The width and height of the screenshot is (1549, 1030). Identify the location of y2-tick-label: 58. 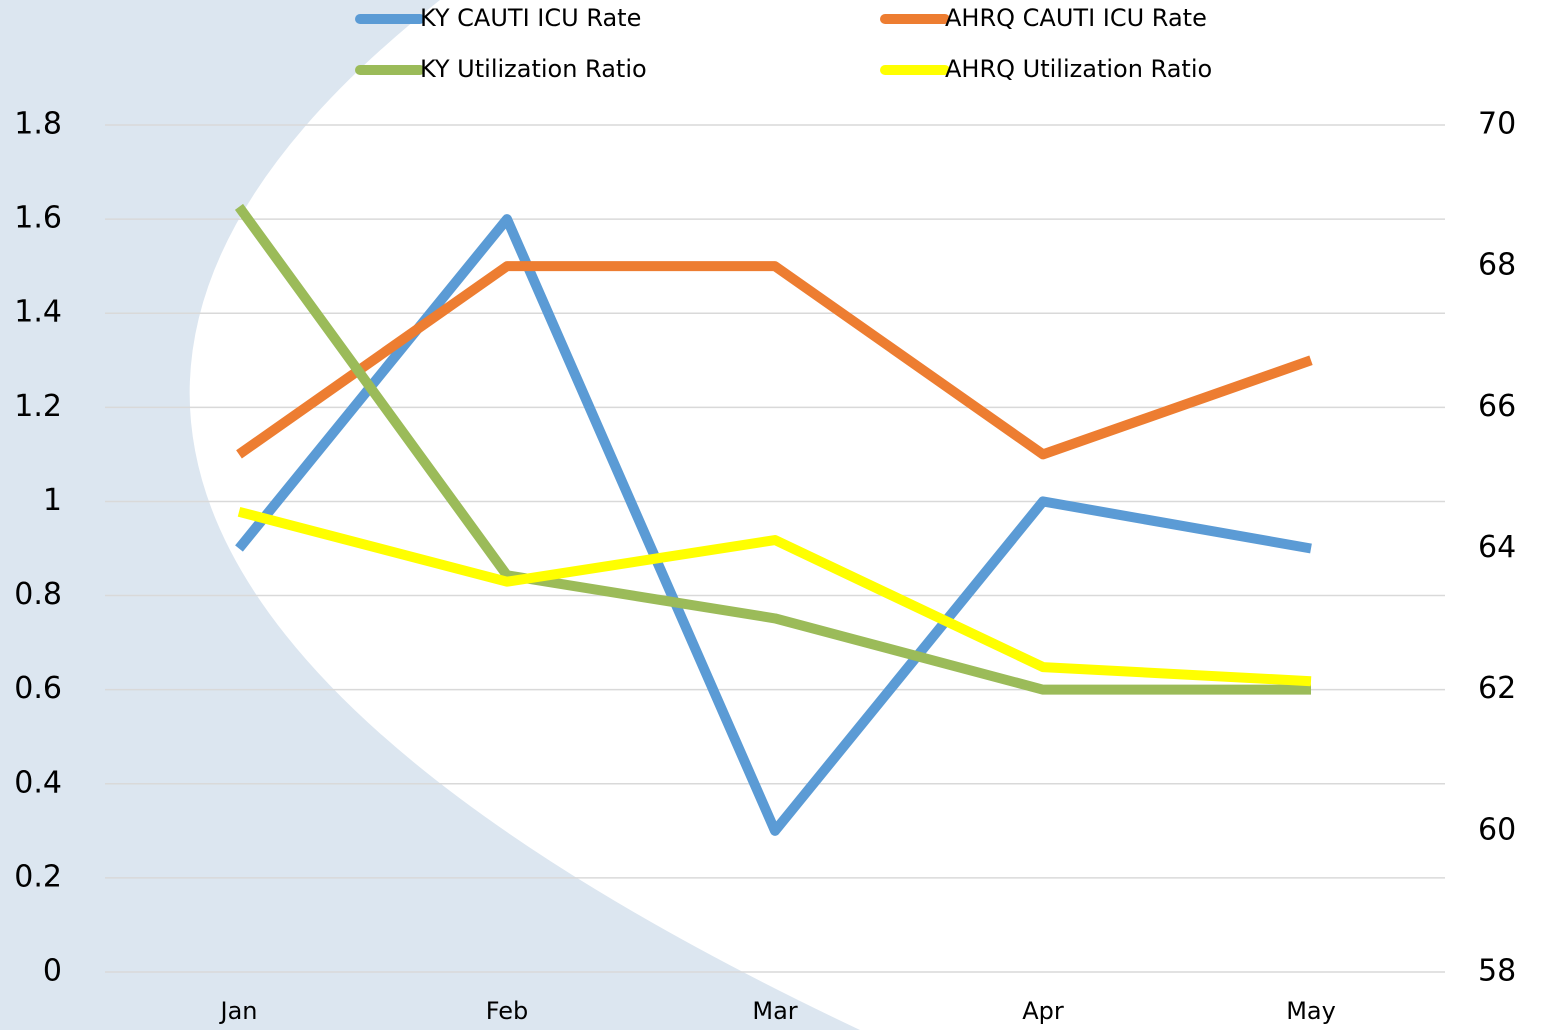
(1497, 971).